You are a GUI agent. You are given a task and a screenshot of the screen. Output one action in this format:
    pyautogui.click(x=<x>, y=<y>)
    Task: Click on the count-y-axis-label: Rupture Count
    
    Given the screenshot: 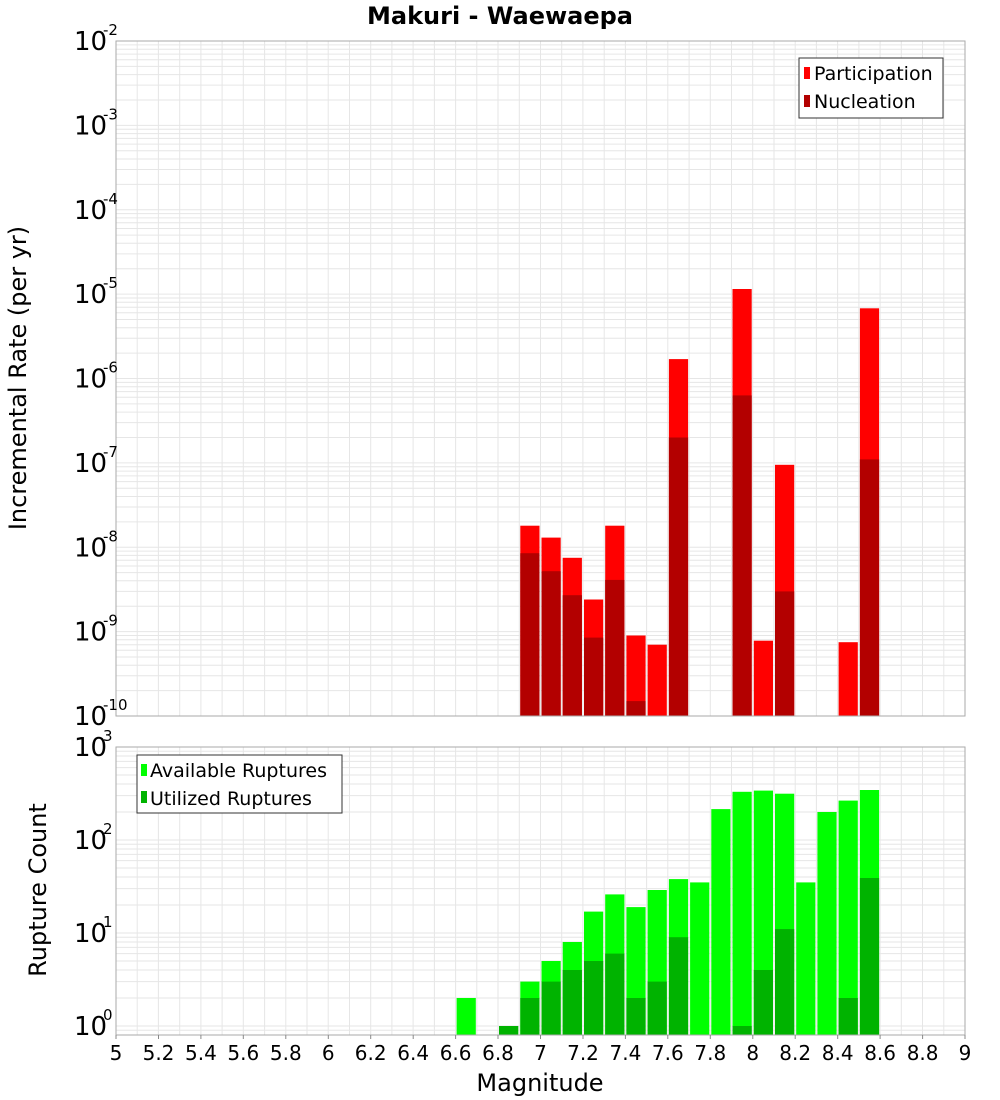 What is the action you would take?
    pyautogui.click(x=38, y=890)
    